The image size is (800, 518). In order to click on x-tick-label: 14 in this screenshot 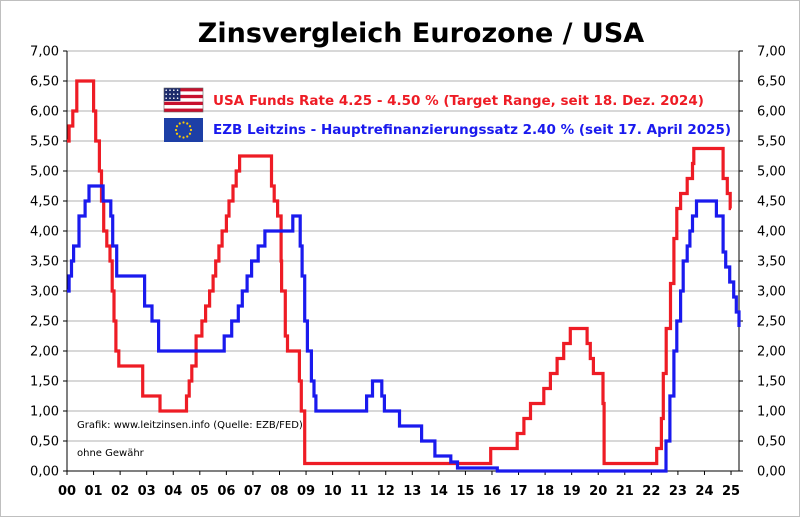, I will do `click(439, 491)`.